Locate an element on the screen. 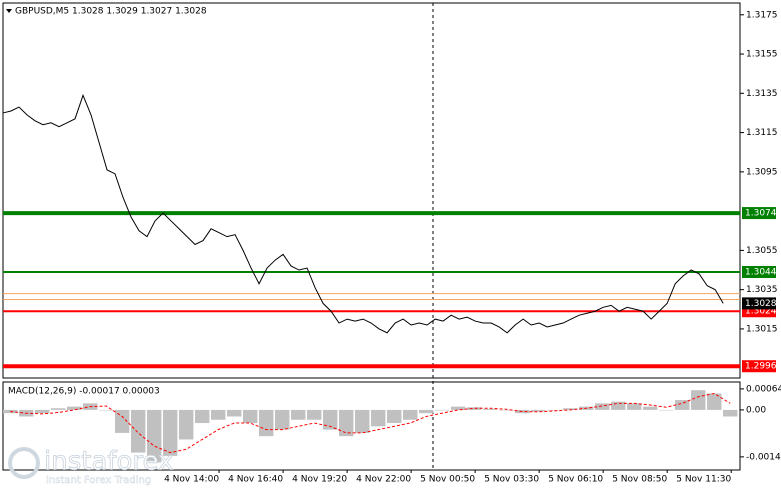 This screenshot has height=489, width=781. macd-label: MACD(12,26,9) -0.00017 0.00003 is located at coordinates (84, 392).